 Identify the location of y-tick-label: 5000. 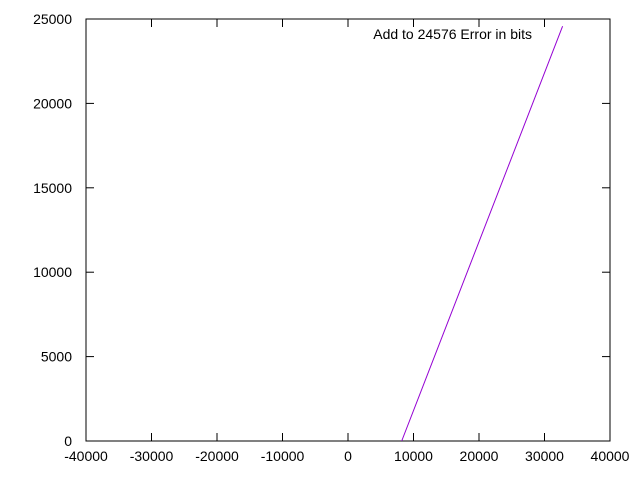
(56, 357).